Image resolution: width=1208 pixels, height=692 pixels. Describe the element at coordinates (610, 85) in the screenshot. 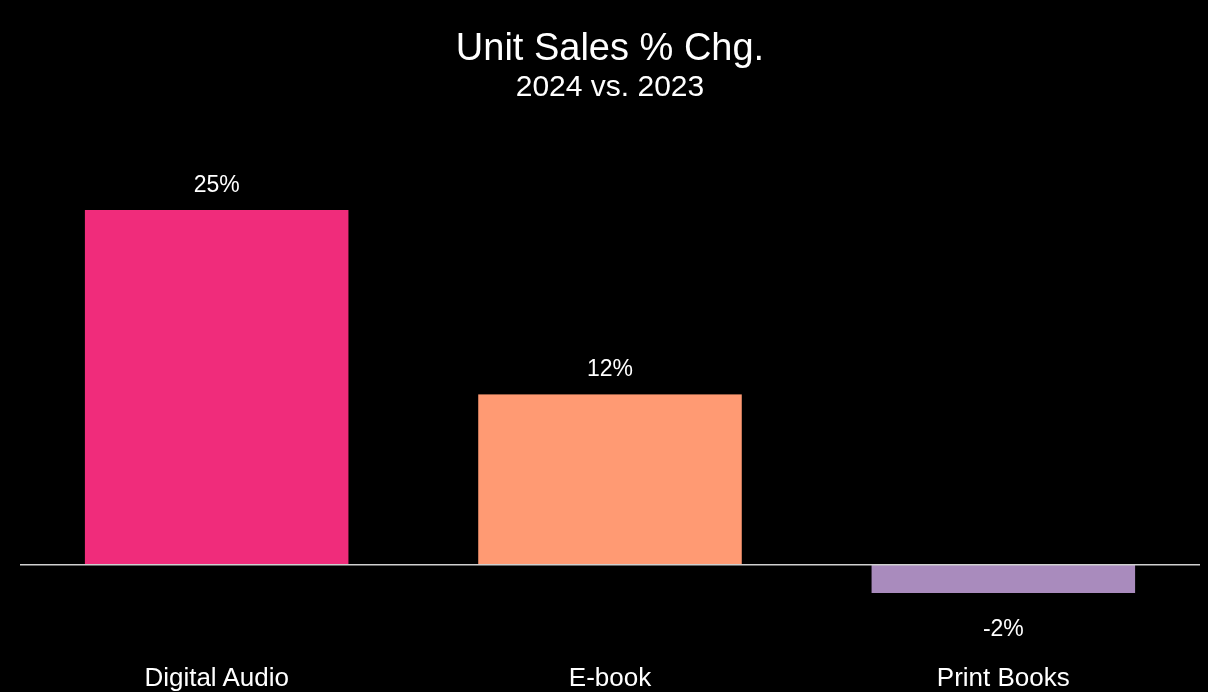

I see `chart-subtitle: 2024 vs. 2023` at that location.